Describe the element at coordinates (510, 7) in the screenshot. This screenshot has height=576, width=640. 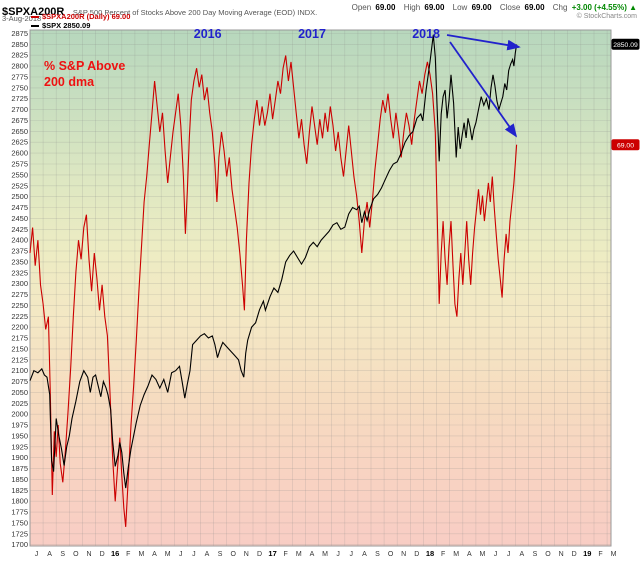
I see `close-label: Close` at that location.